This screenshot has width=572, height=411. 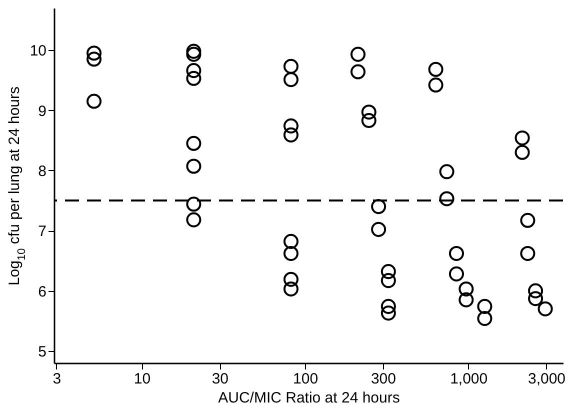 I want to click on x-tick-label: 30, so click(x=220, y=379).